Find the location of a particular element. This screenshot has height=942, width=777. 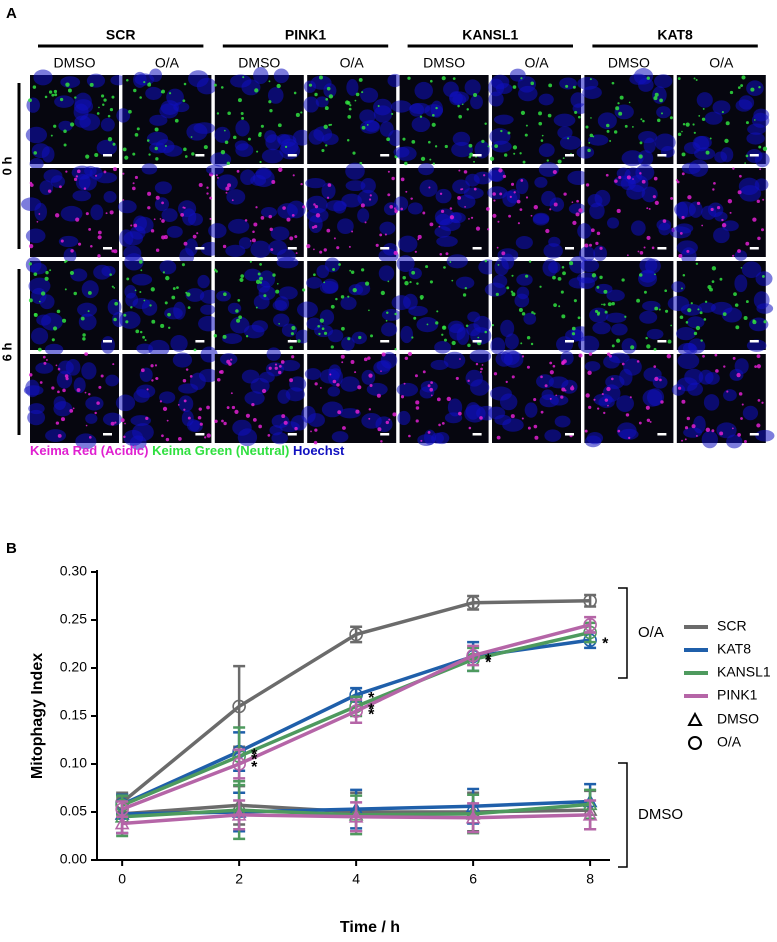

bracket-label: O/A is located at coordinates (651, 632).